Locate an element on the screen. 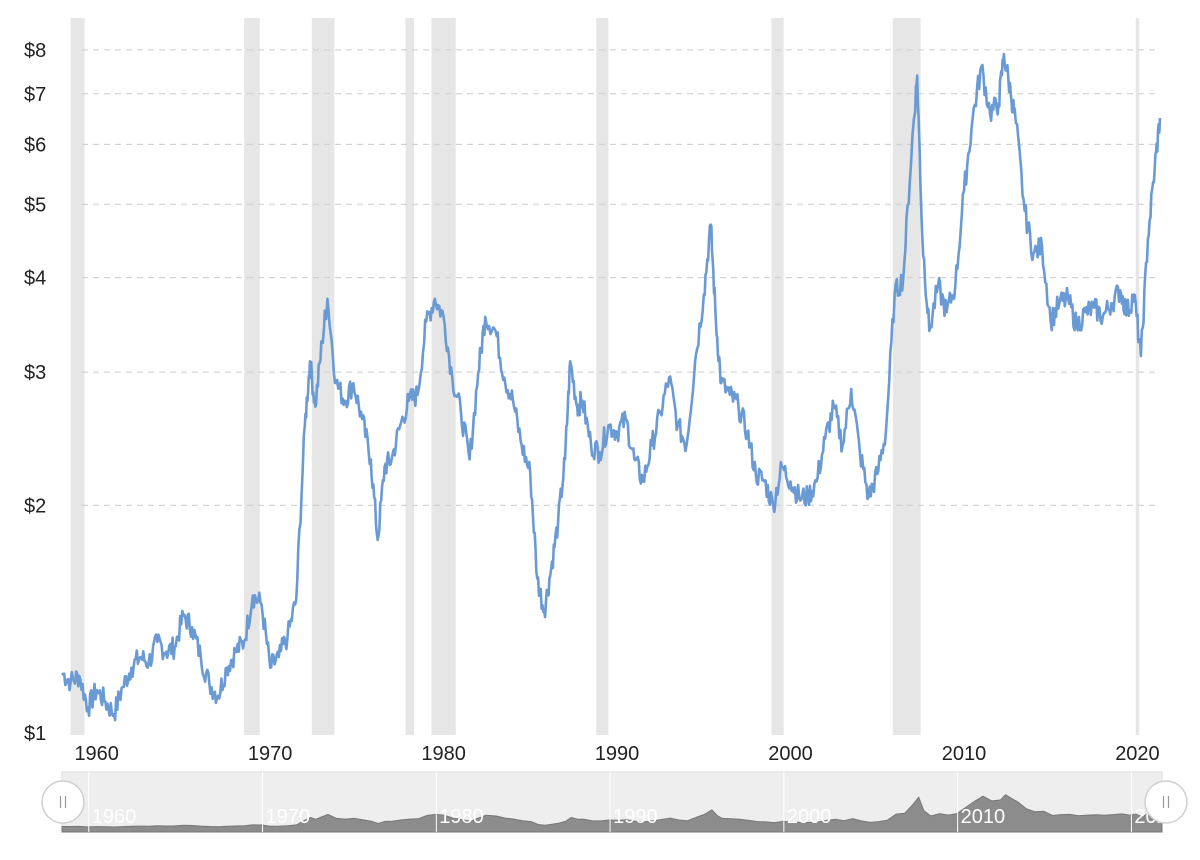 This screenshot has width=1200, height=860. x-axis-labels: 1960 1970 1980 1990 2000 2010 2020 is located at coordinates (616, 754).